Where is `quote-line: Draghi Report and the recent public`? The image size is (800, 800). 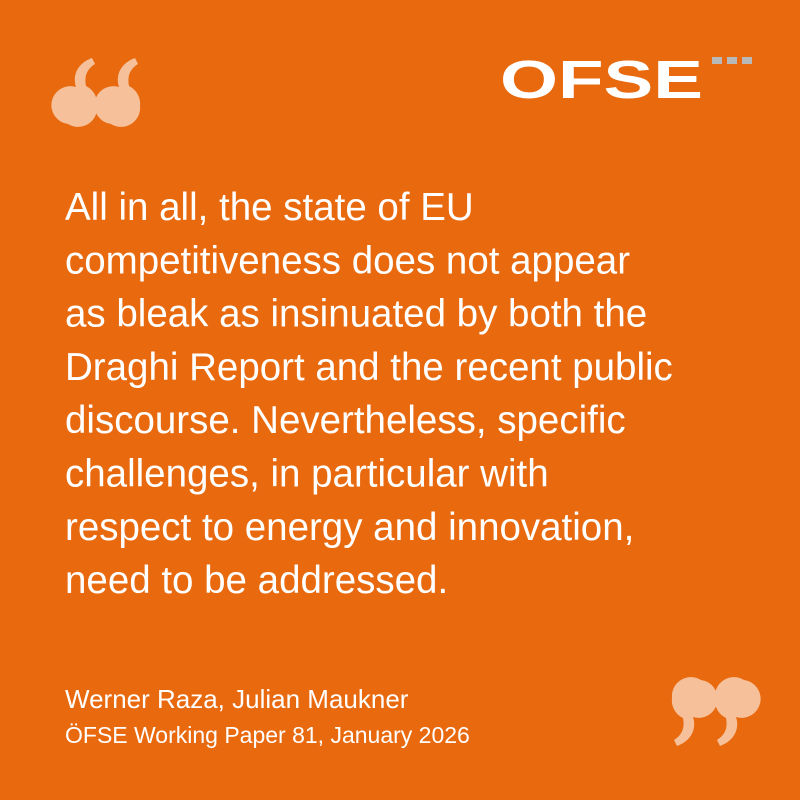
quote-line: Draghi Report and the recent public is located at coordinates (369, 367).